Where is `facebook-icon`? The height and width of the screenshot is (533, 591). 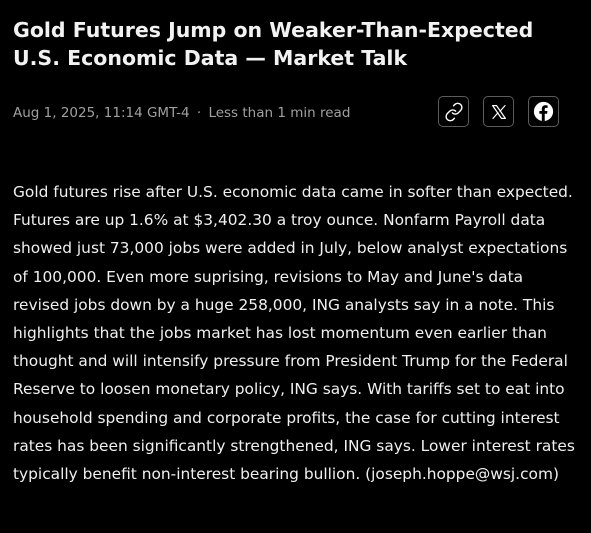 facebook-icon is located at coordinates (543, 111).